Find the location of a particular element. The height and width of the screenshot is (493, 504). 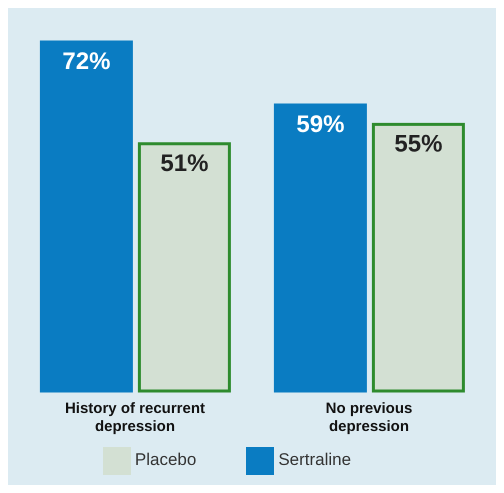

legend-label: Sertraline is located at coordinates (315, 460).